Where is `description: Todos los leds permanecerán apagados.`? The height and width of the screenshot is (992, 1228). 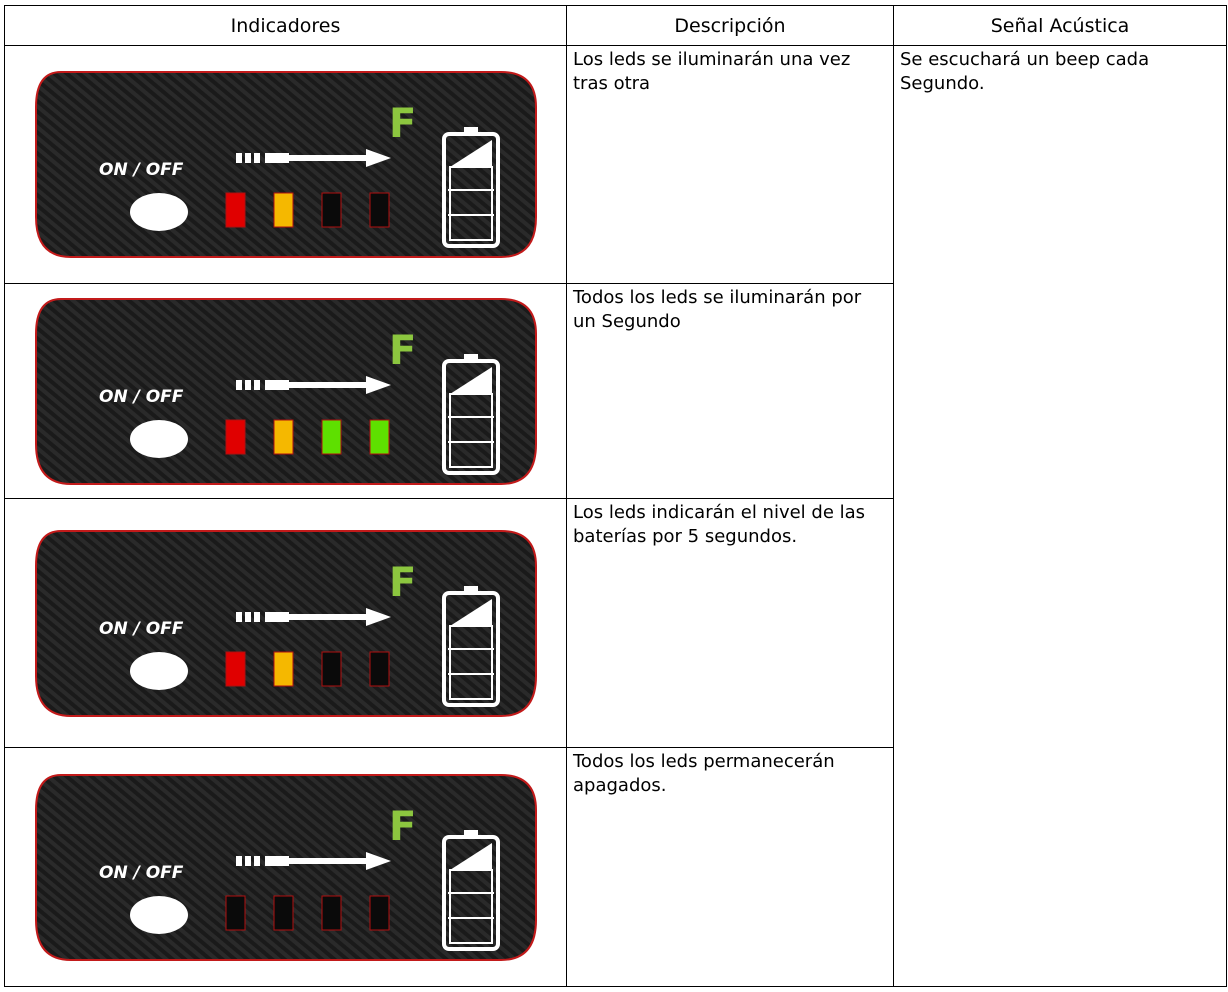
description: Todos los leds permanecerán apagados. is located at coordinates (730, 867).